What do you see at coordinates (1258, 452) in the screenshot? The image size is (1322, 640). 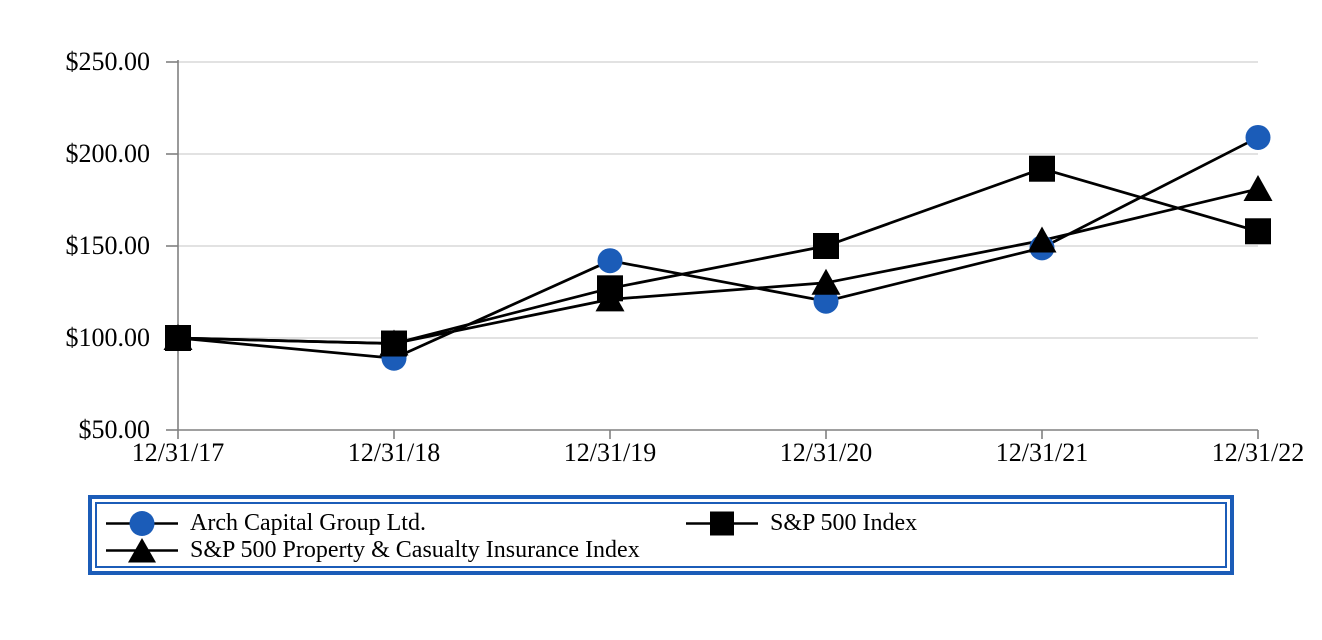 I see `x-axis-label: 12/31/22` at bounding box center [1258, 452].